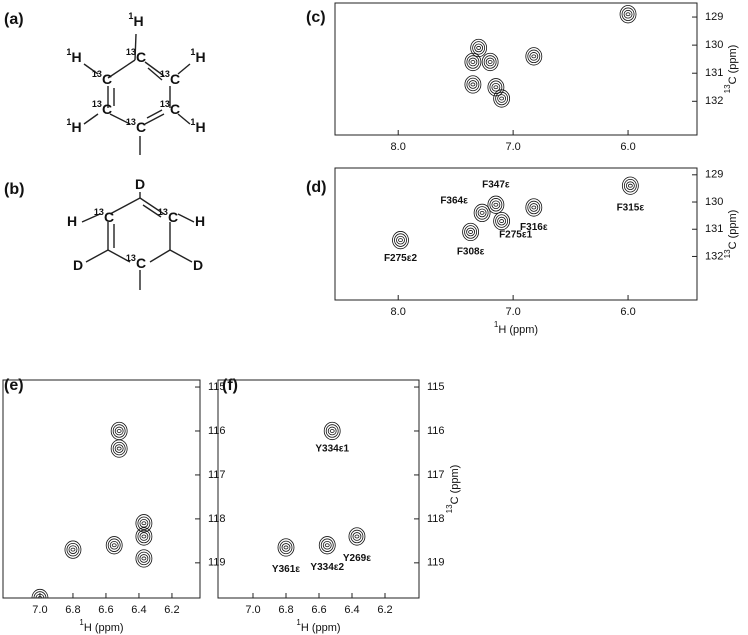 Image resolution: width=748 pixels, height=635 pixels. I want to click on y-tick-label: 119, so click(217, 563).